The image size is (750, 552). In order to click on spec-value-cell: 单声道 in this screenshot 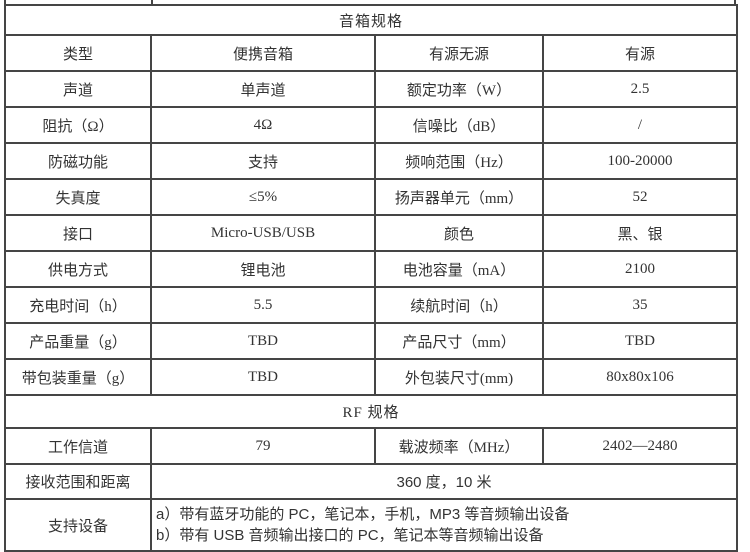, I will do `click(263, 89)`.